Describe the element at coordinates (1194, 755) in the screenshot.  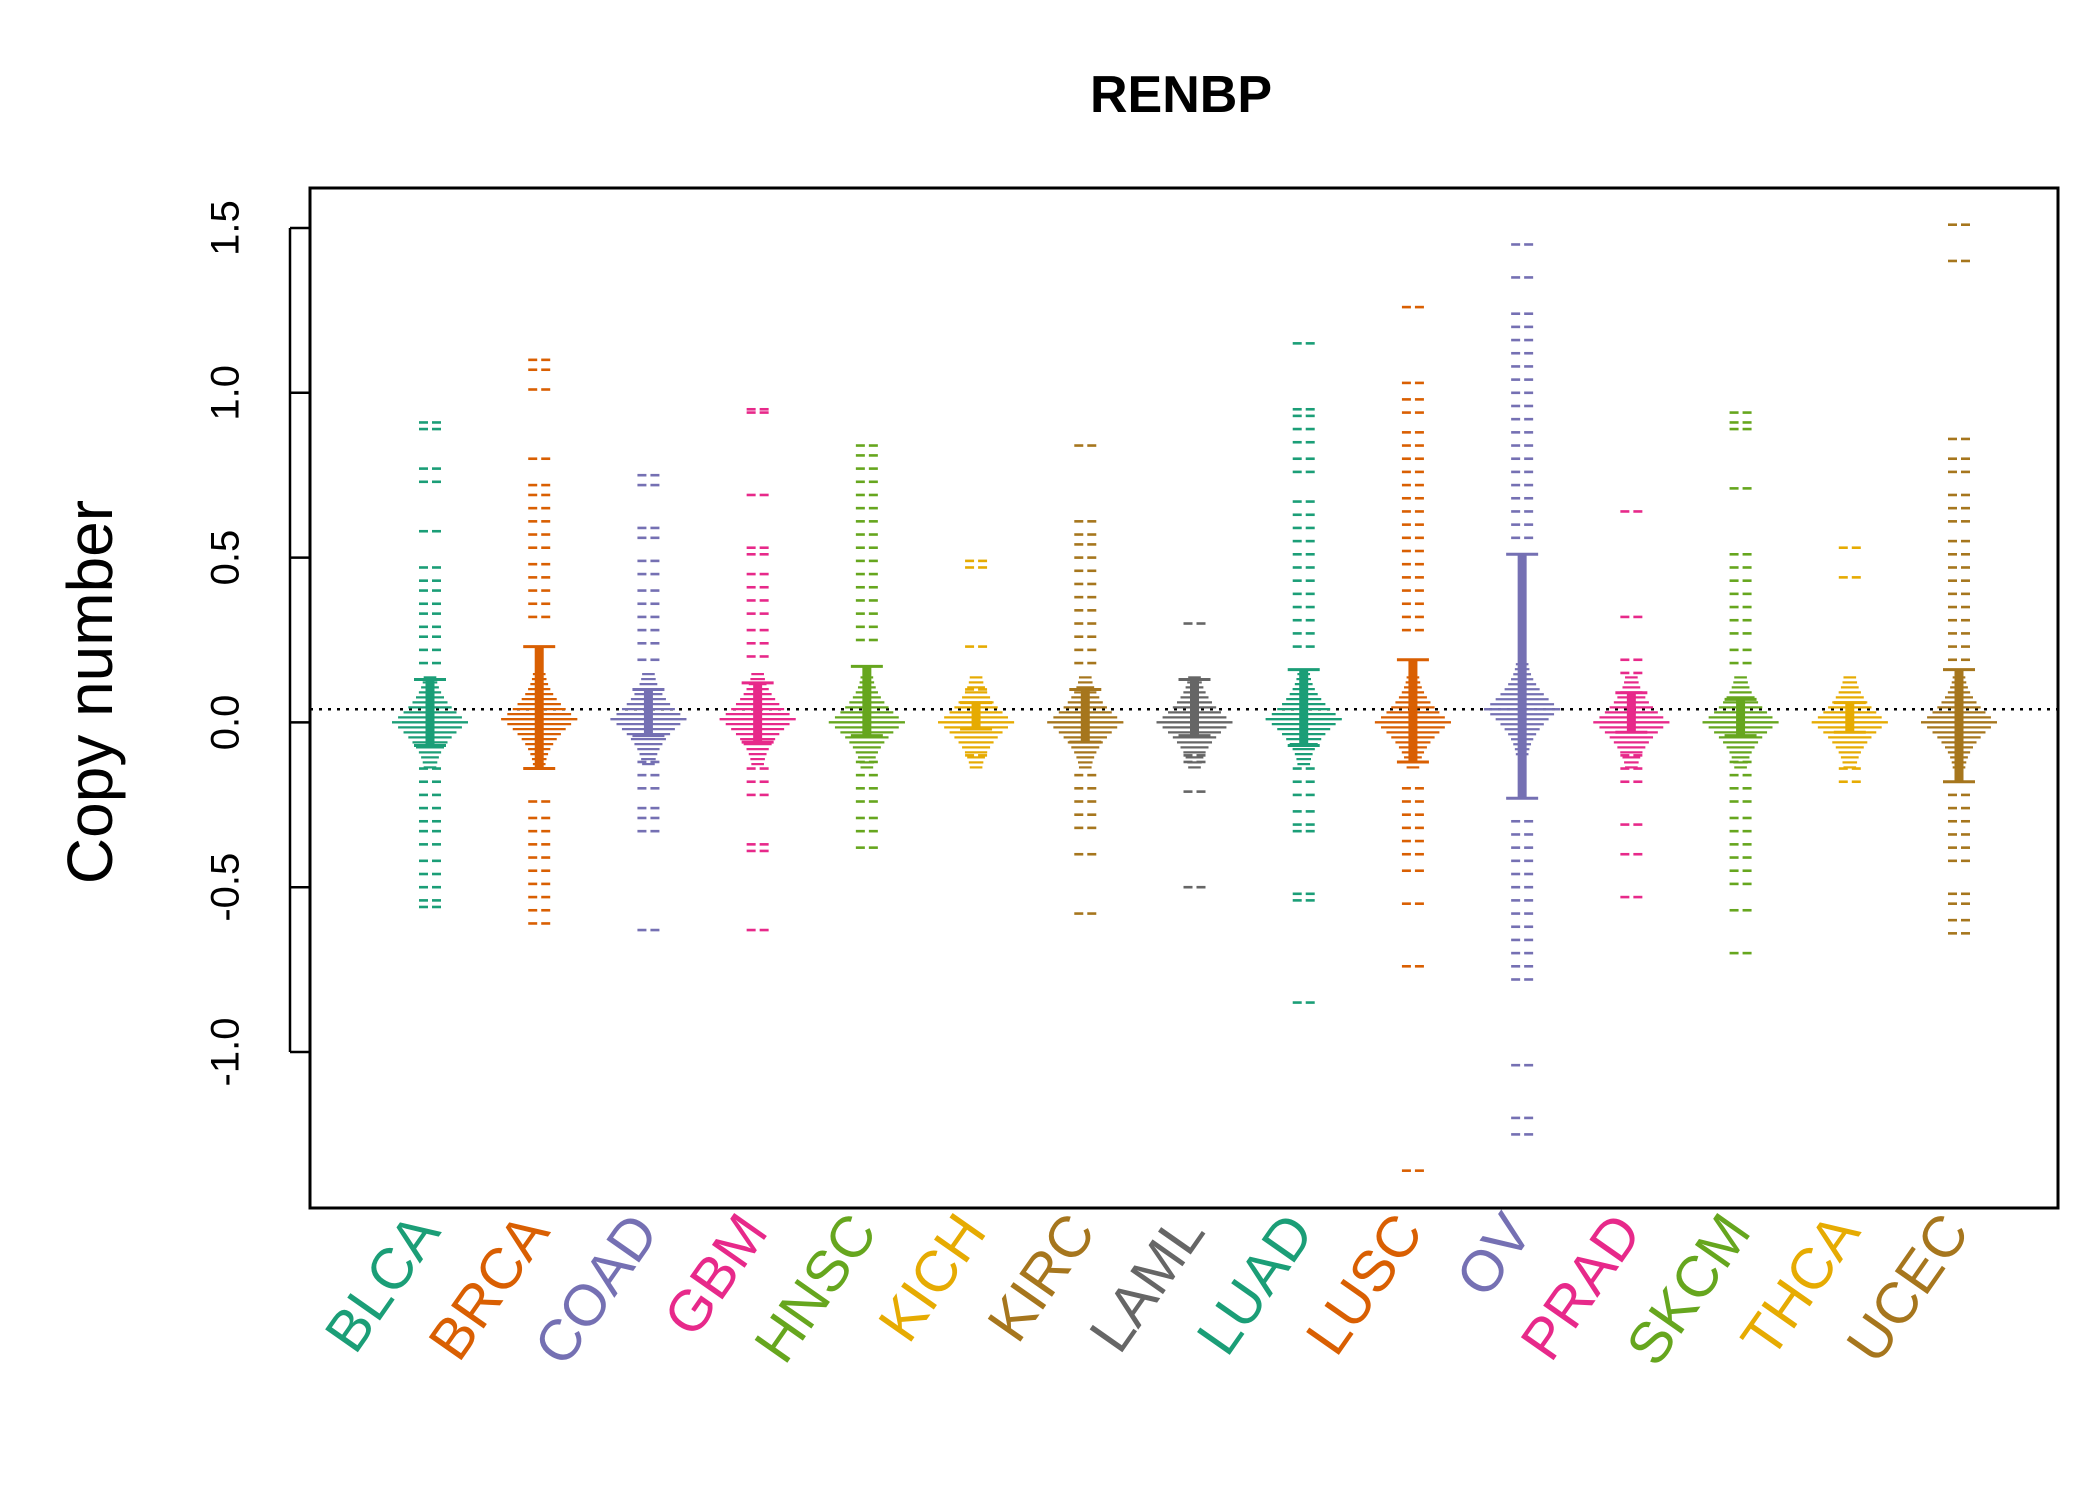
I see `series-laml` at that location.